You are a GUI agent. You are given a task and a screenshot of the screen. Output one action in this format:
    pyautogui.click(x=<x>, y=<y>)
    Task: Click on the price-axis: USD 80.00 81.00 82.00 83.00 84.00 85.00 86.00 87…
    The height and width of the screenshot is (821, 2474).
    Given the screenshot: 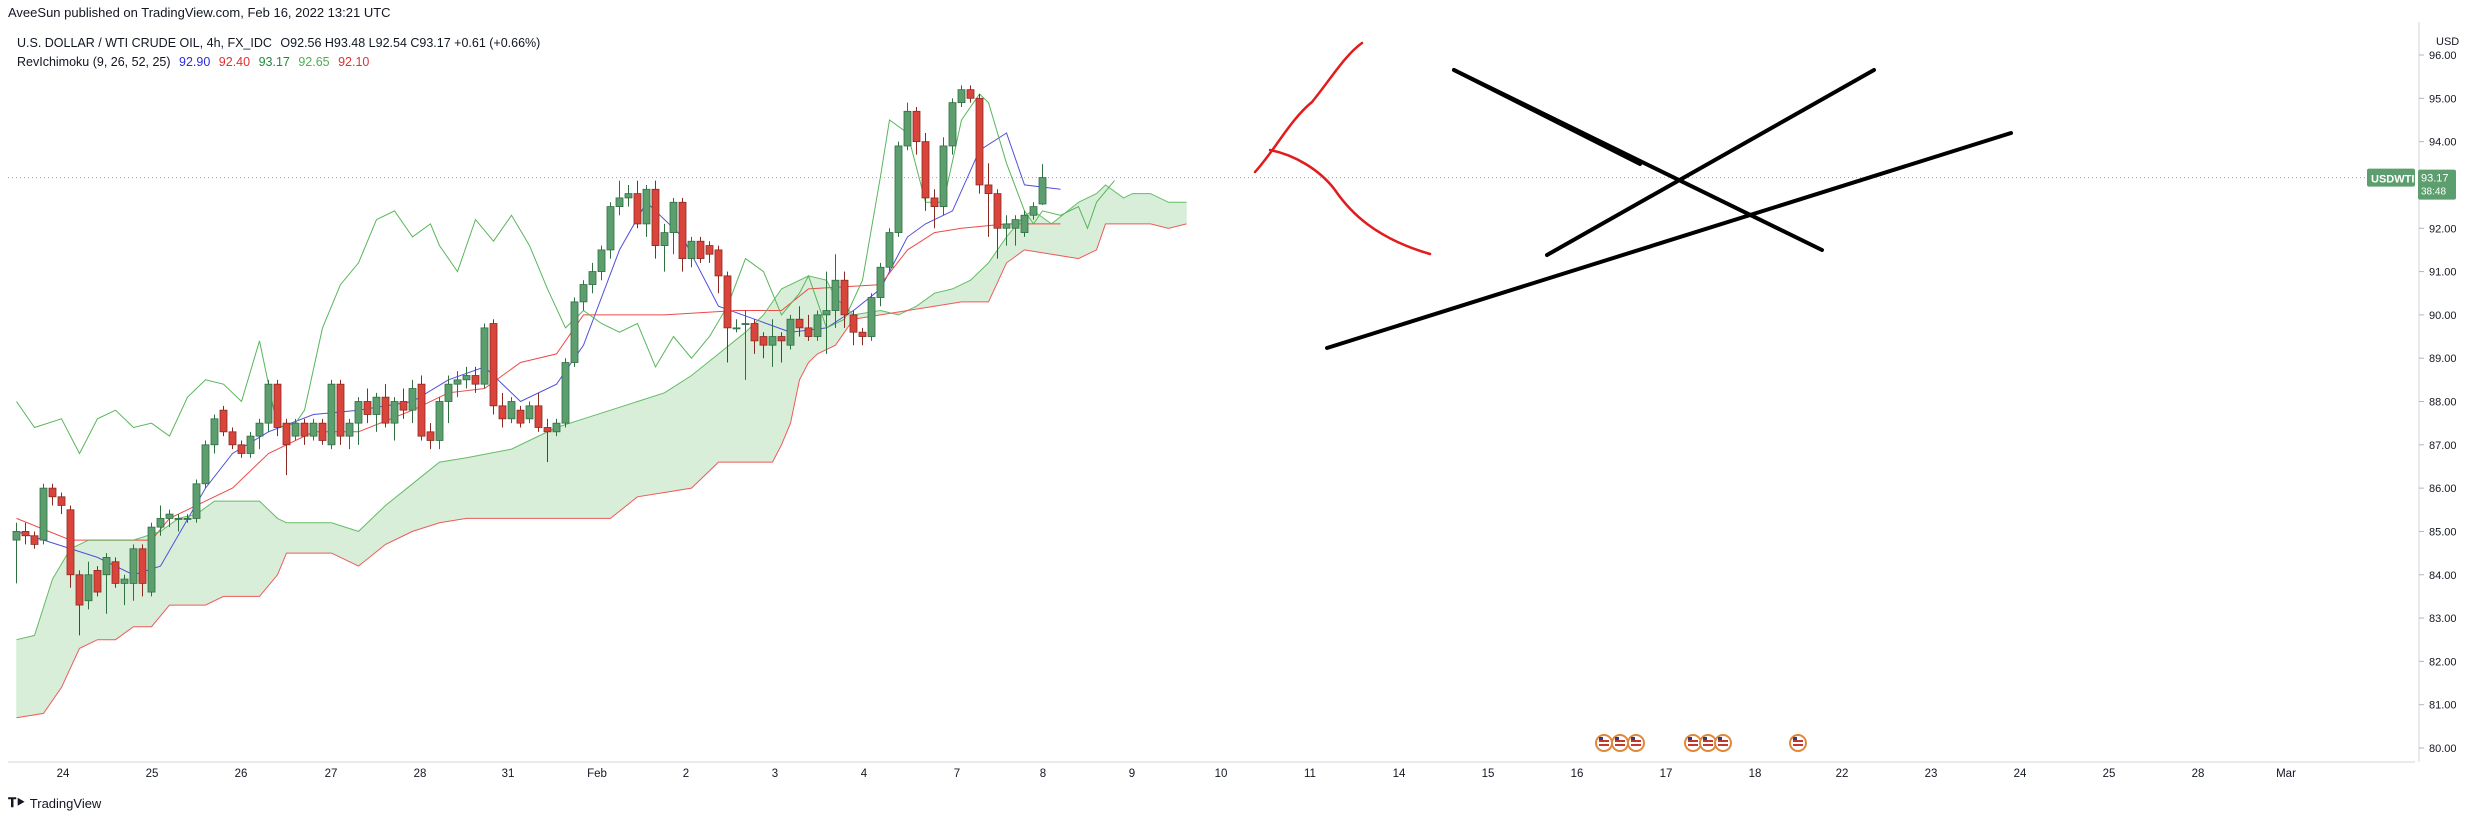 What is the action you would take?
    pyautogui.click(x=2413, y=395)
    